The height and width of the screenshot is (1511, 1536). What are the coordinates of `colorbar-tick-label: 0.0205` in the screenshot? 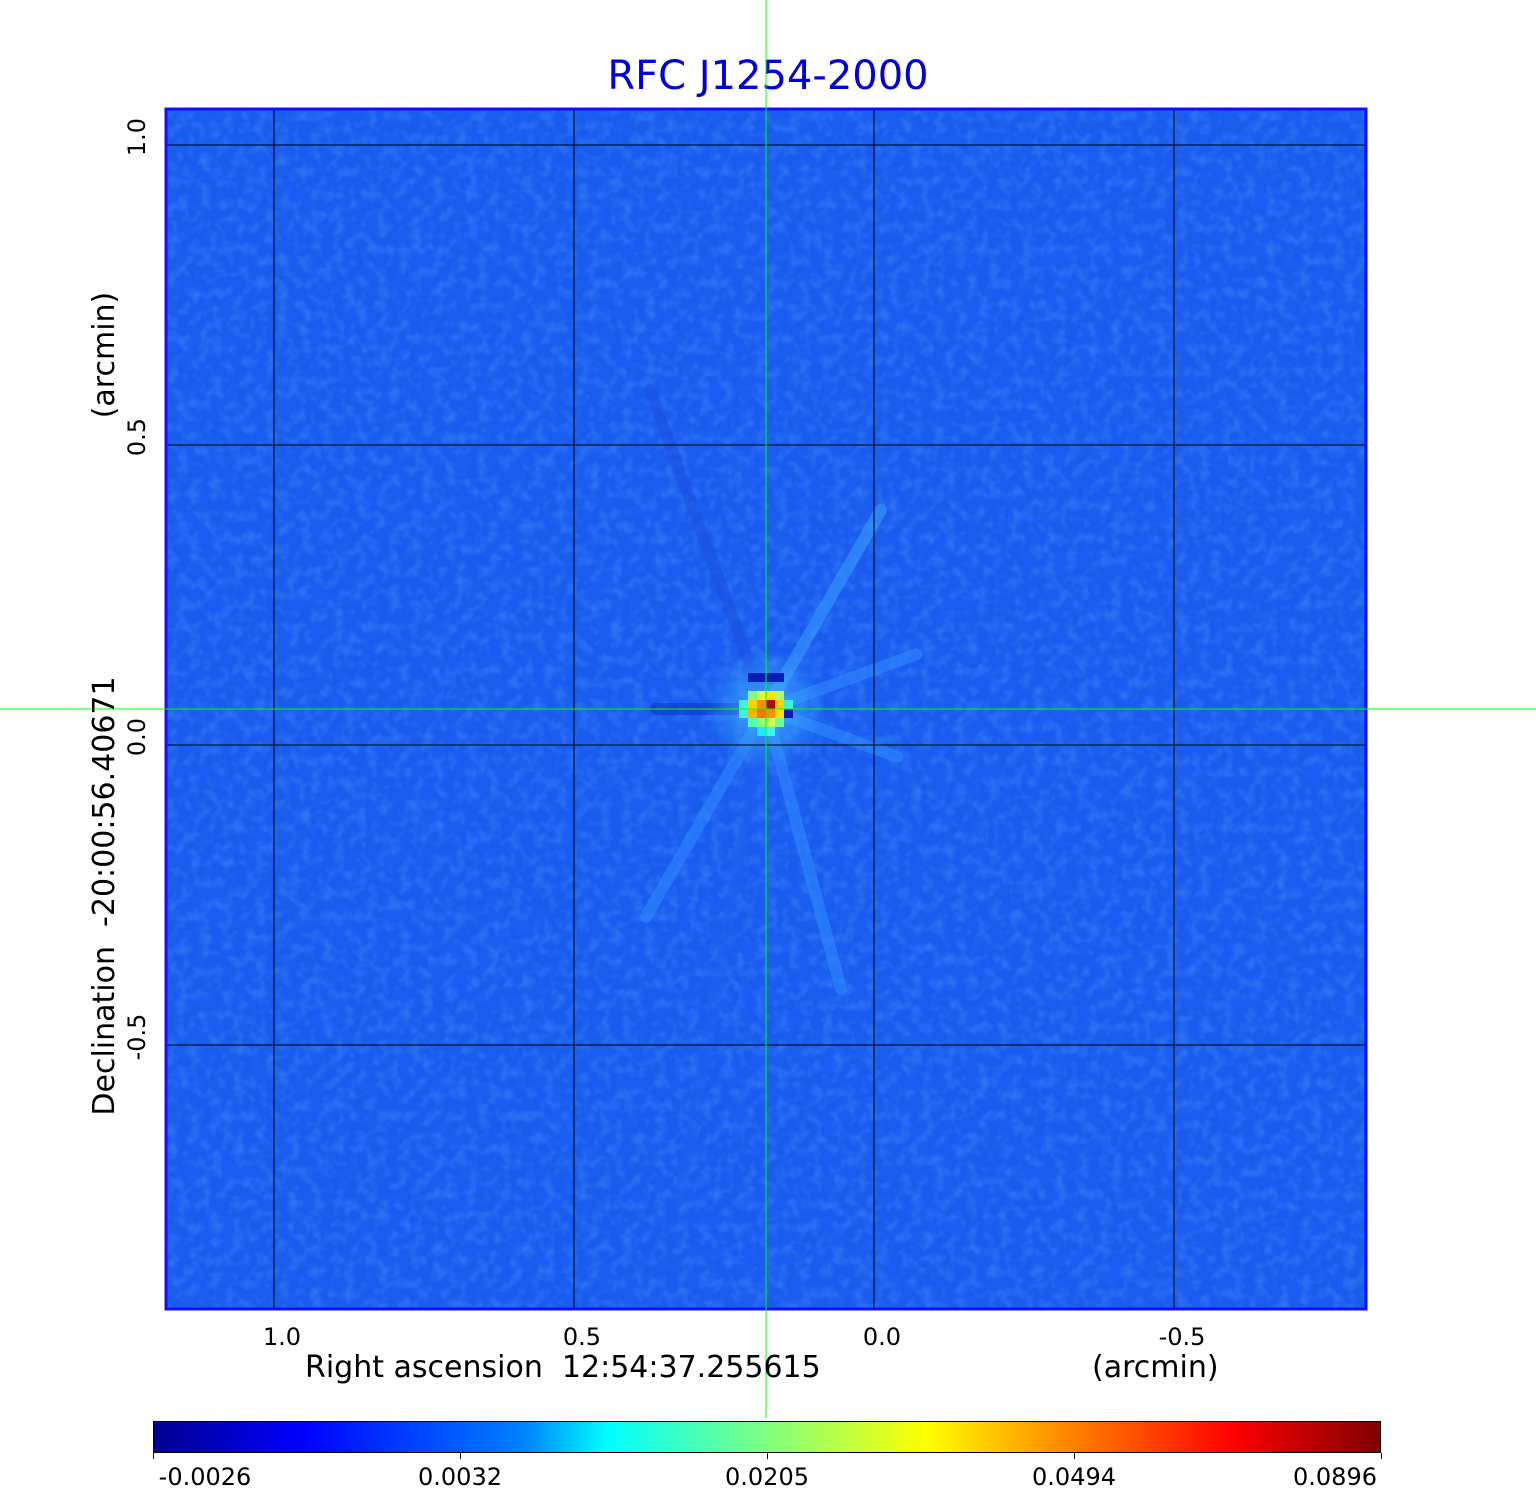 It's located at (767, 1477).